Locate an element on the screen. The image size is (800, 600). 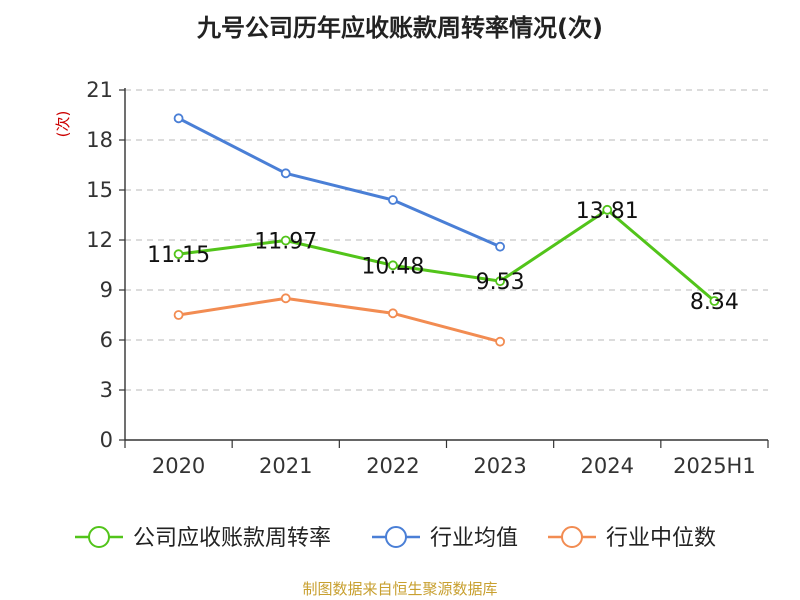
y-tick-label: 12 is located at coordinates (99, 240).